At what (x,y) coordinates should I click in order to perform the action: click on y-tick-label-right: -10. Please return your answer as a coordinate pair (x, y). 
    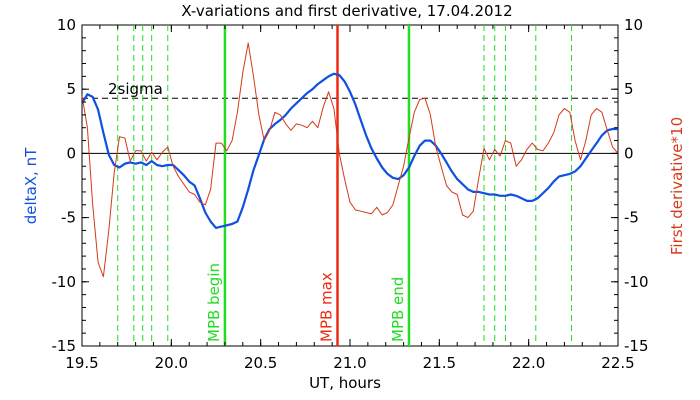
    Looking at the image, I should click on (636, 282).